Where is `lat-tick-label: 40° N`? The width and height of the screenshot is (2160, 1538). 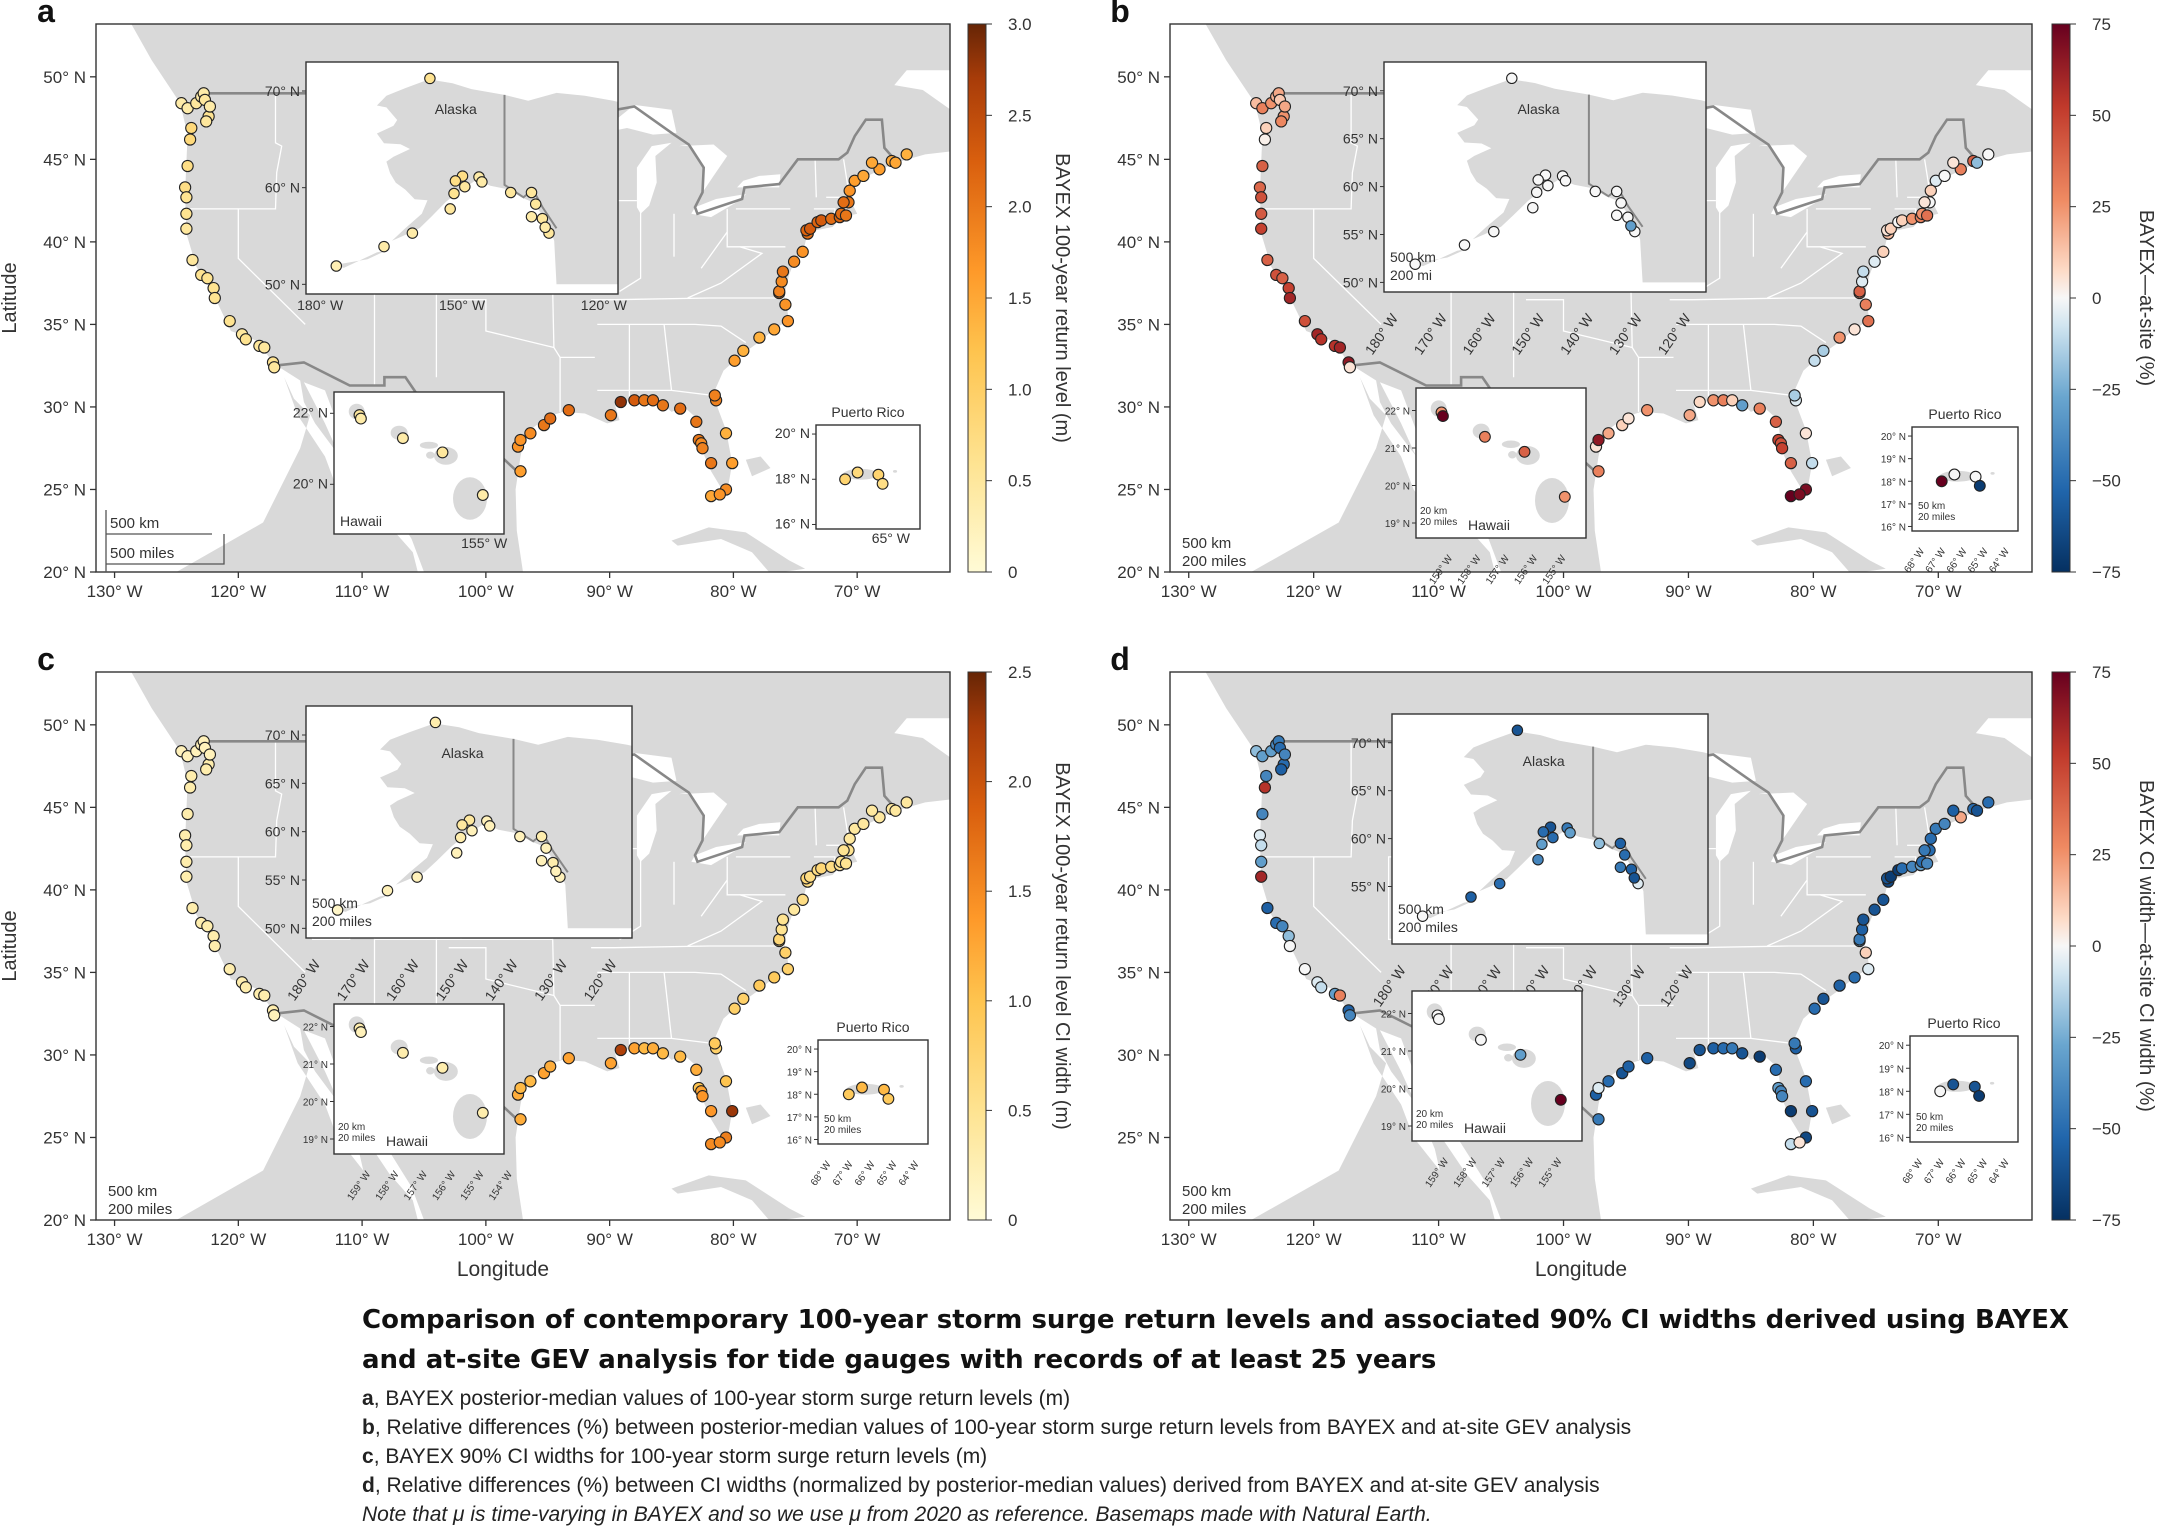 lat-tick-label: 40° N is located at coordinates (64, 242).